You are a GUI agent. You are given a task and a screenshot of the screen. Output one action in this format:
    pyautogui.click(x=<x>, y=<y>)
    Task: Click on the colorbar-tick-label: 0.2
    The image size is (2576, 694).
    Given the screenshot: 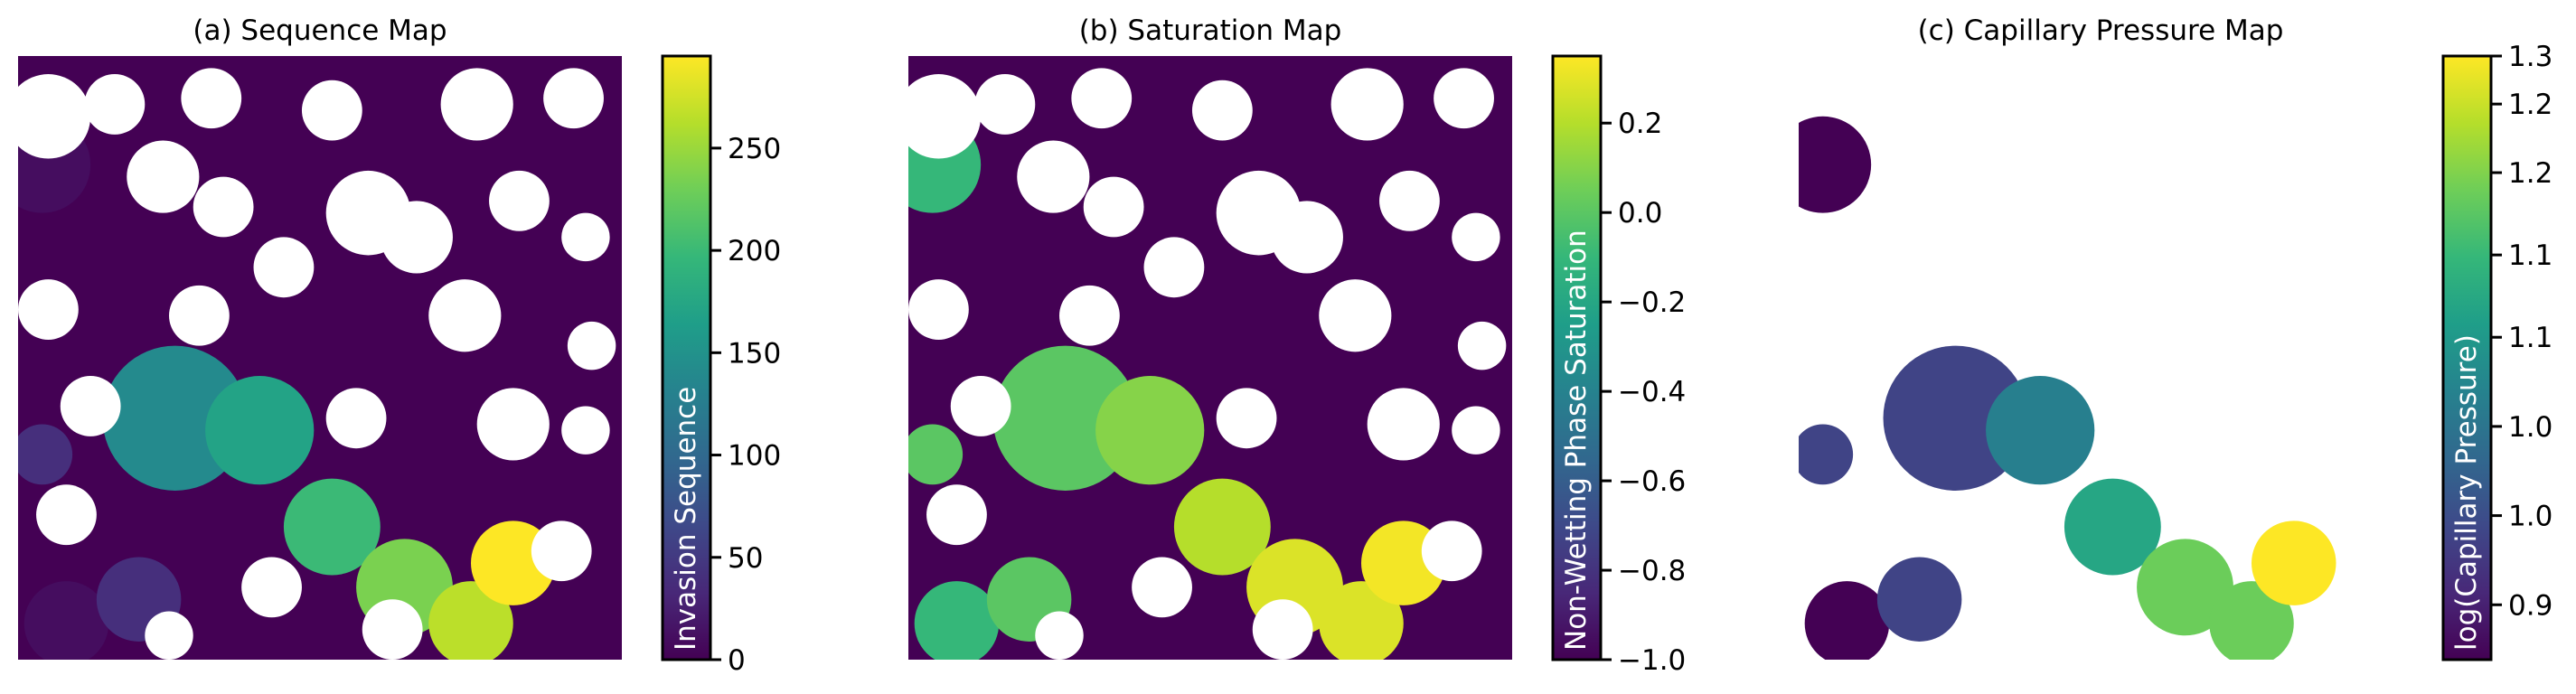 What is the action you would take?
    pyautogui.click(x=1640, y=124)
    